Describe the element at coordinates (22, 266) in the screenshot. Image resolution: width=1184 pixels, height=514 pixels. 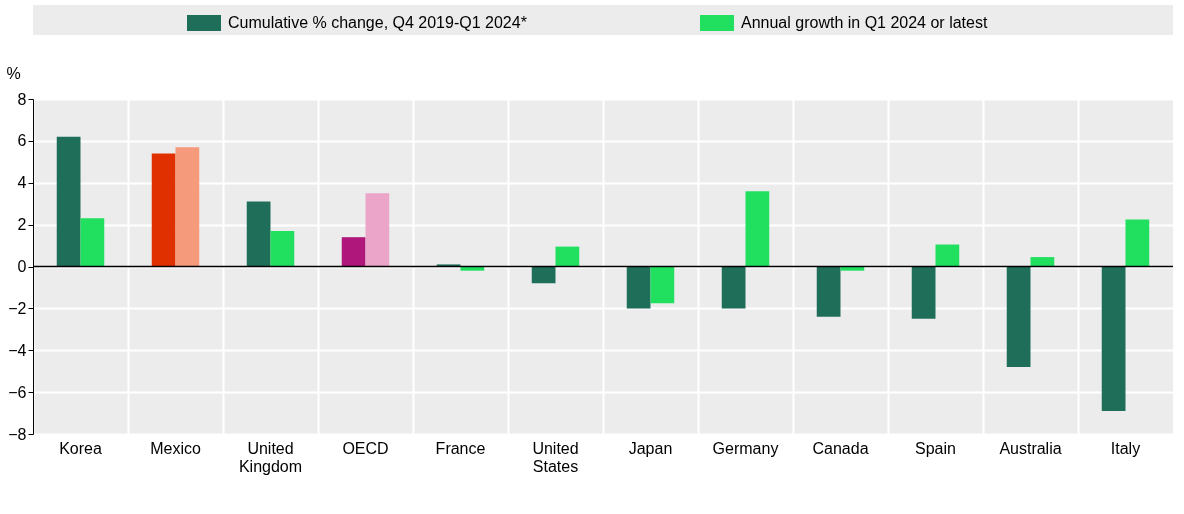
I see `y-tick-label: 0` at that location.